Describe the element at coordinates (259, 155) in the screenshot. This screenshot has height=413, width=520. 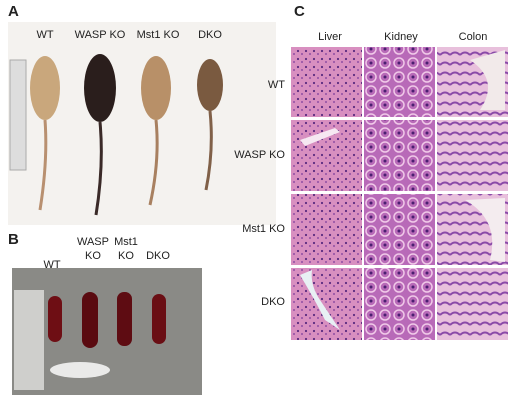
I see `row-label: WASP KO` at that location.